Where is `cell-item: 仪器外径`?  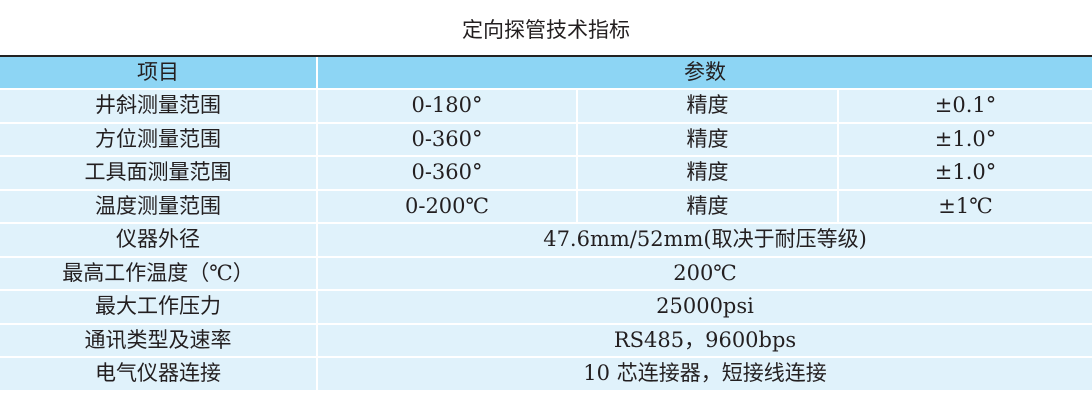 cell-item: 仪器外径 is located at coordinates (159, 240).